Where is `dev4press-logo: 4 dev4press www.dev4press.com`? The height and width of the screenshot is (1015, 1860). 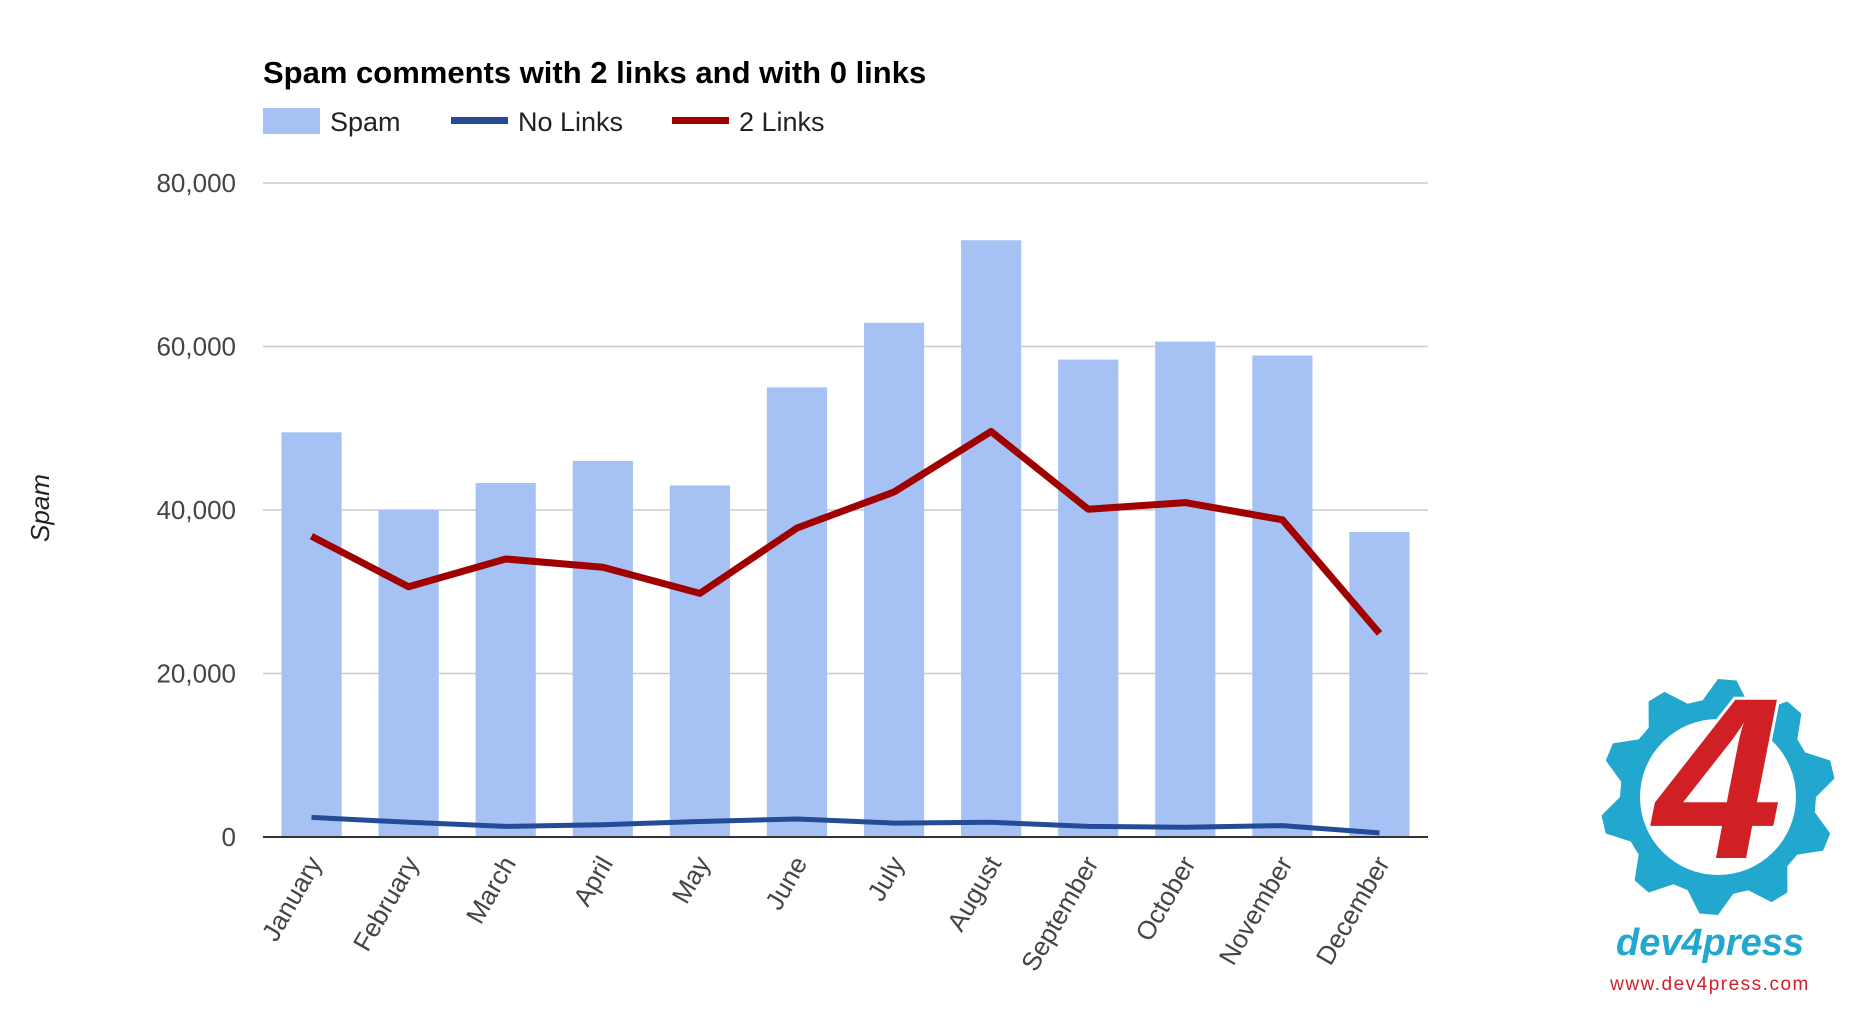
dev4press-logo: 4 dev4press www.dev4press.com is located at coordinates (1718, 821).